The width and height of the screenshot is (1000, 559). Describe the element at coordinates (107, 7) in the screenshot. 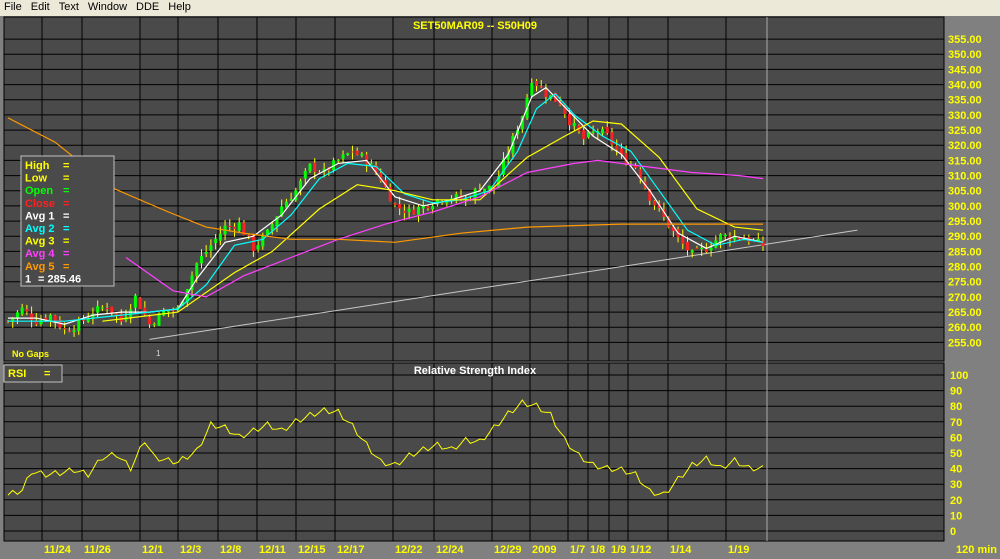

I see `menu-window: Window` at that location.